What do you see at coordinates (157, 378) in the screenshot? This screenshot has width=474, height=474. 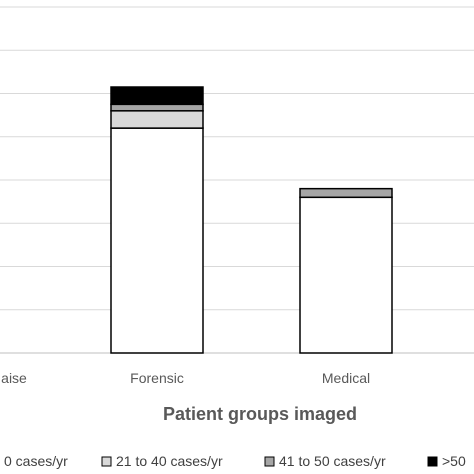 I see `category-label: Forensic` at bounding box center [157, 378].